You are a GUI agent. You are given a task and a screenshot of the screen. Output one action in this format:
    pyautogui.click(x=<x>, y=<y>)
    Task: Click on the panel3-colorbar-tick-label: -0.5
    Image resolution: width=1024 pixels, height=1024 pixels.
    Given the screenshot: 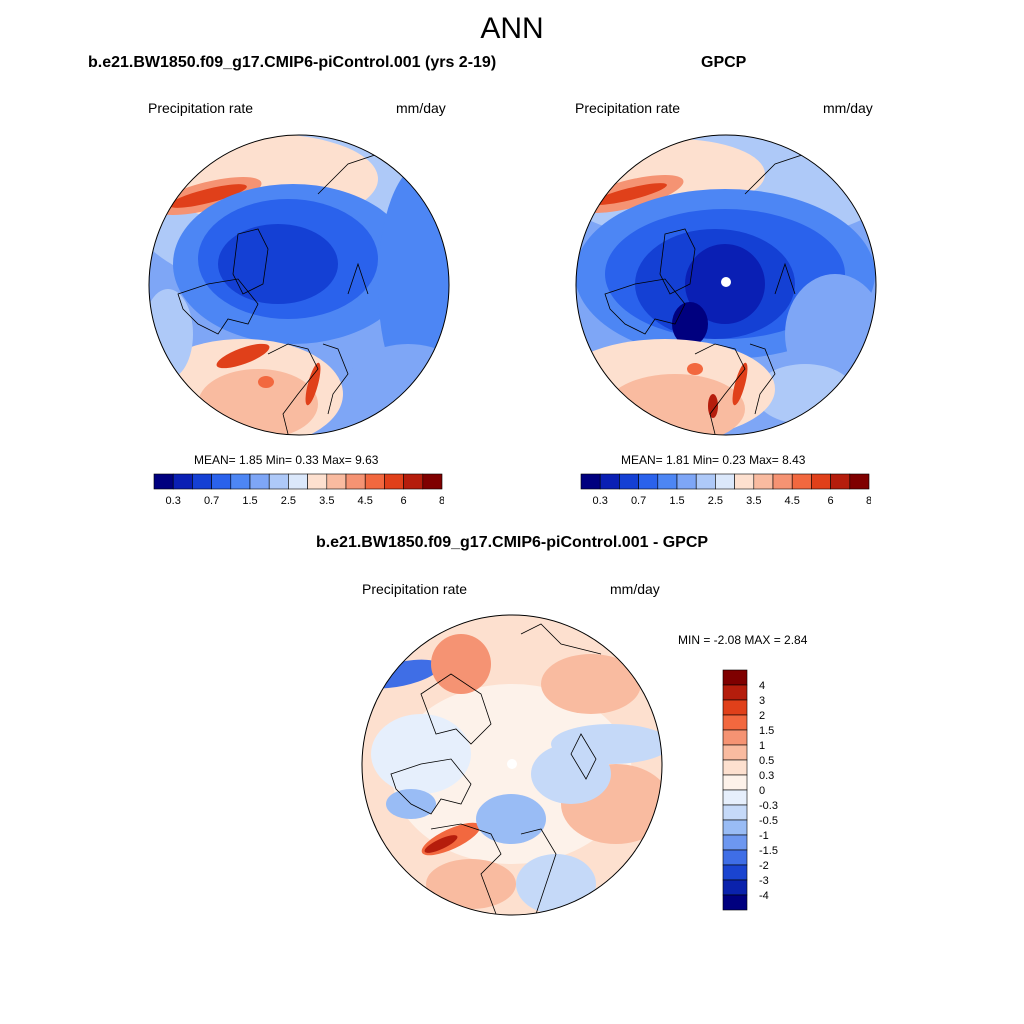 What is the action you would take?
    pyautogui.click(x=768, y=821)
    